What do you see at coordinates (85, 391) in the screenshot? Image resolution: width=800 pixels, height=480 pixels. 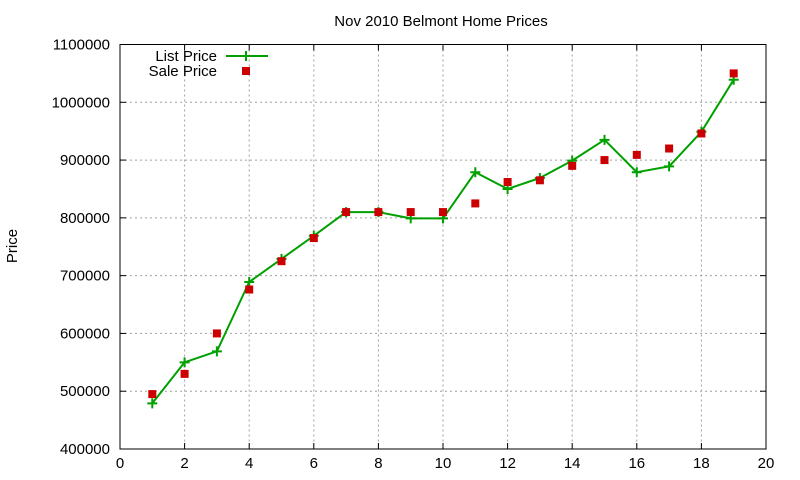 I see `y-tick-label: 500000` at bounding box center [85, 391].